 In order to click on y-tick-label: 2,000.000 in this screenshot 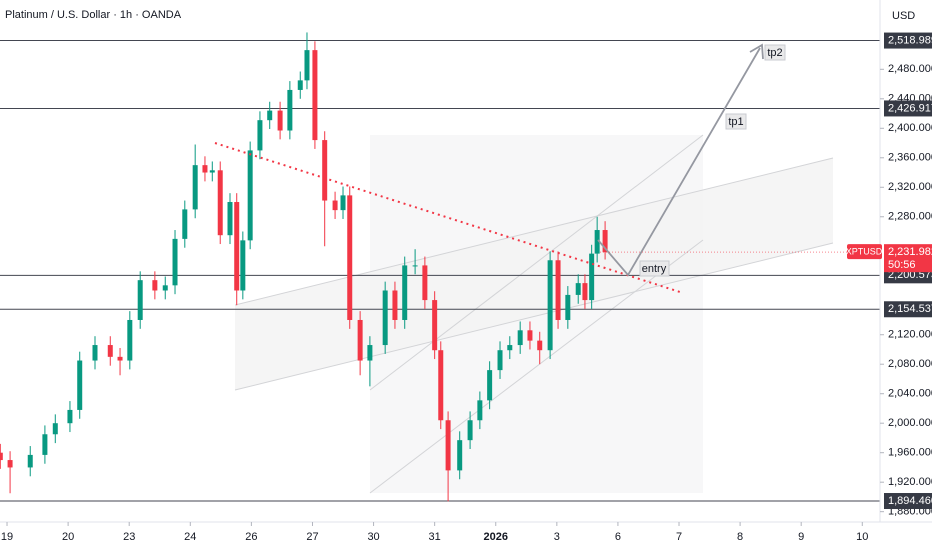, I will do `click(910, 423)`.